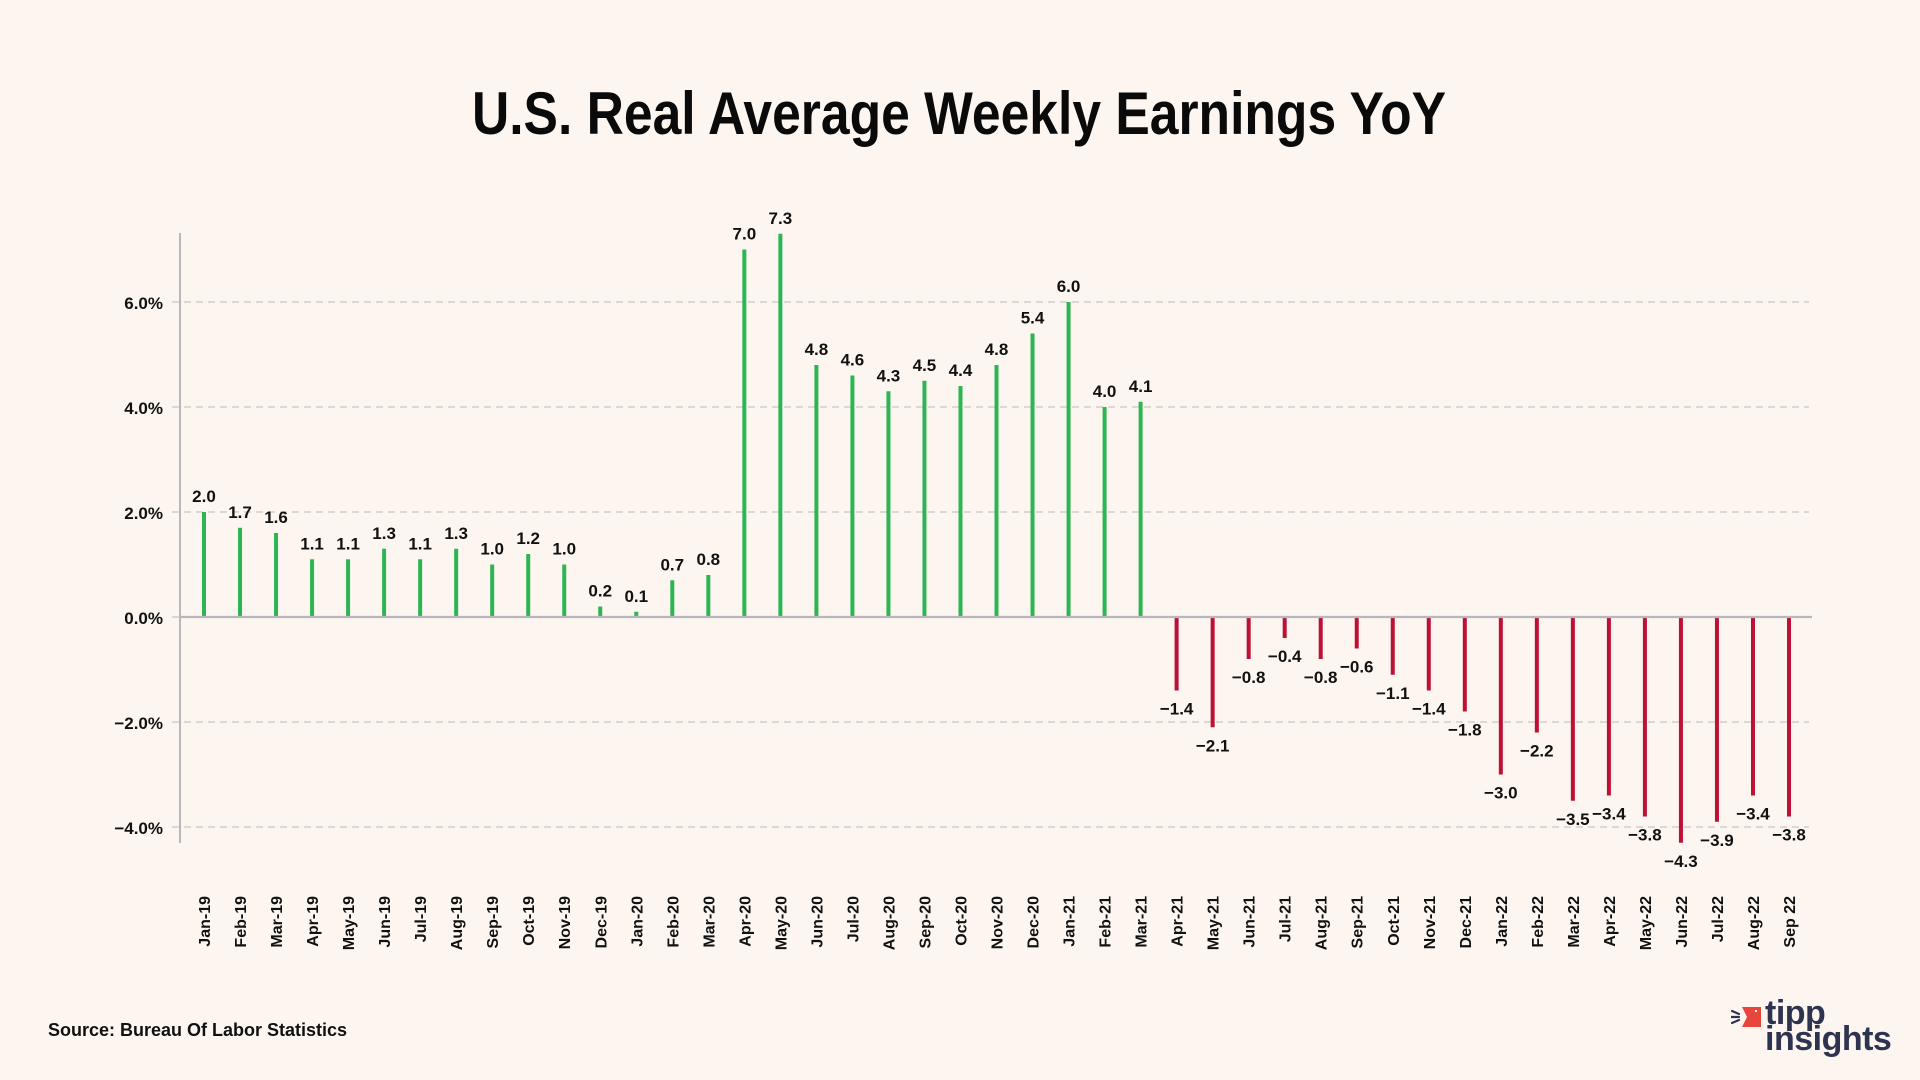 This screenshot has height=1080, width=1920. I want to click on x-tick-label: Oct-20, so click(961, 921).